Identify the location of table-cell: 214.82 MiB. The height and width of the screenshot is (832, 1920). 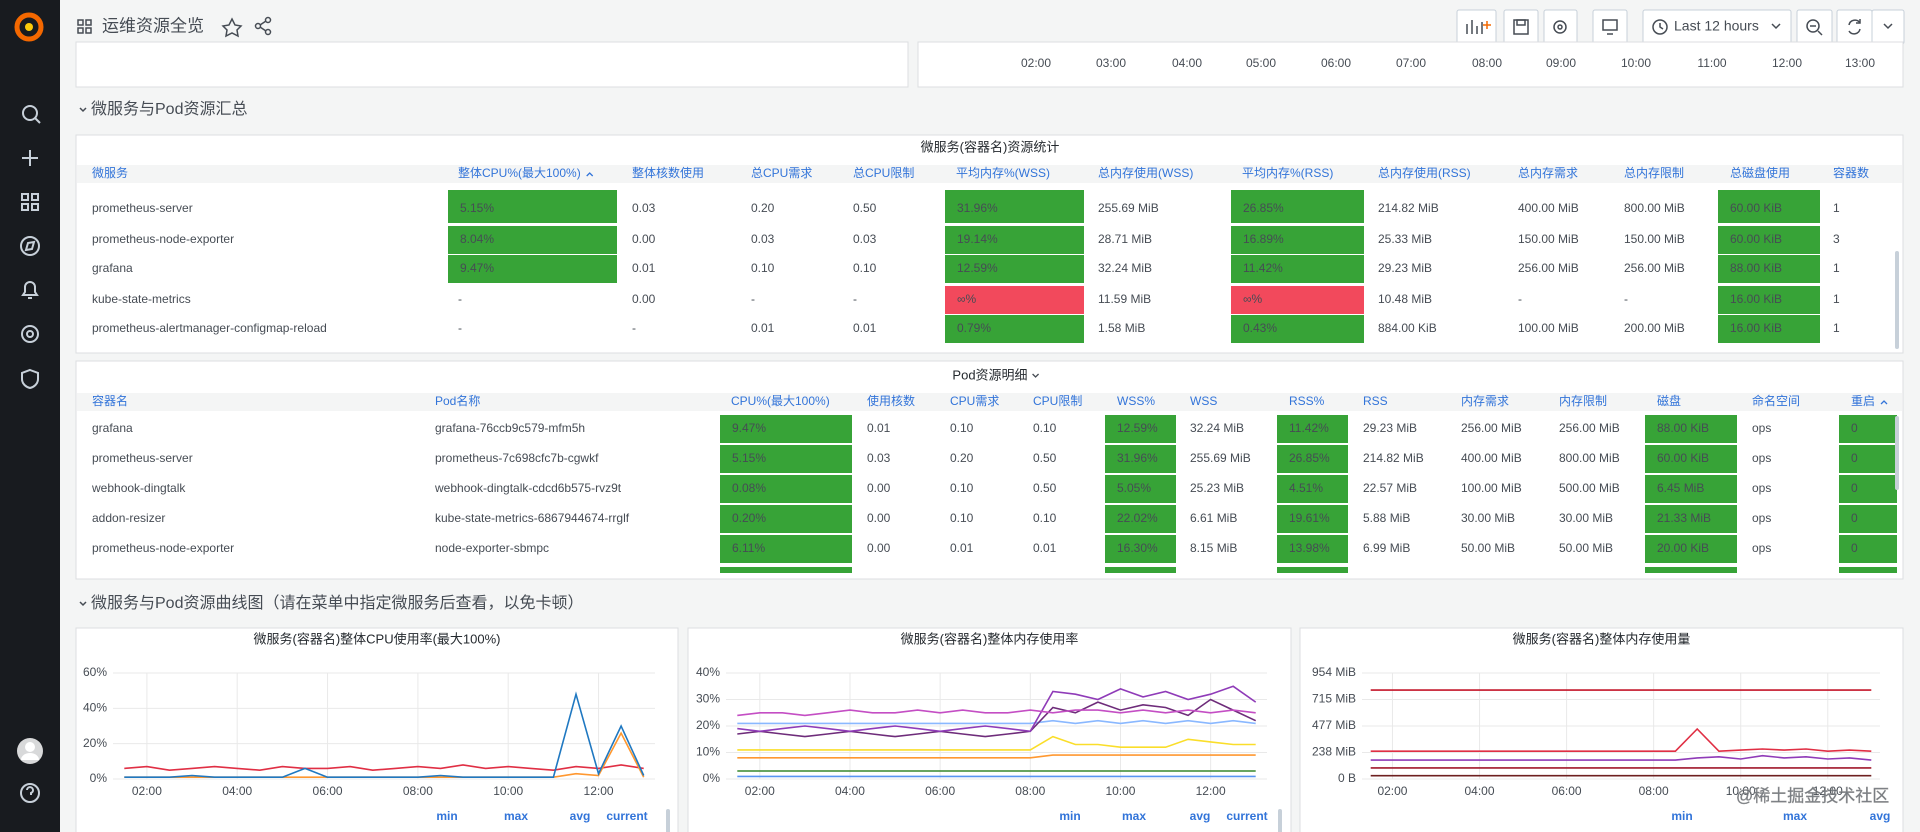
(1408, 208).